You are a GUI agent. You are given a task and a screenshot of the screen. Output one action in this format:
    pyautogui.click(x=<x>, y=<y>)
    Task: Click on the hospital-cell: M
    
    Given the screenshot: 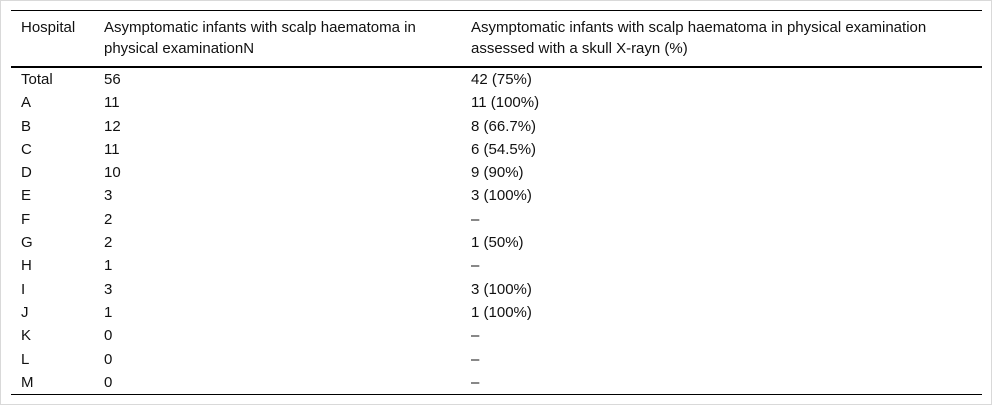 What is the action you would take?
    pyautogui.click(x=27, y=382)
    